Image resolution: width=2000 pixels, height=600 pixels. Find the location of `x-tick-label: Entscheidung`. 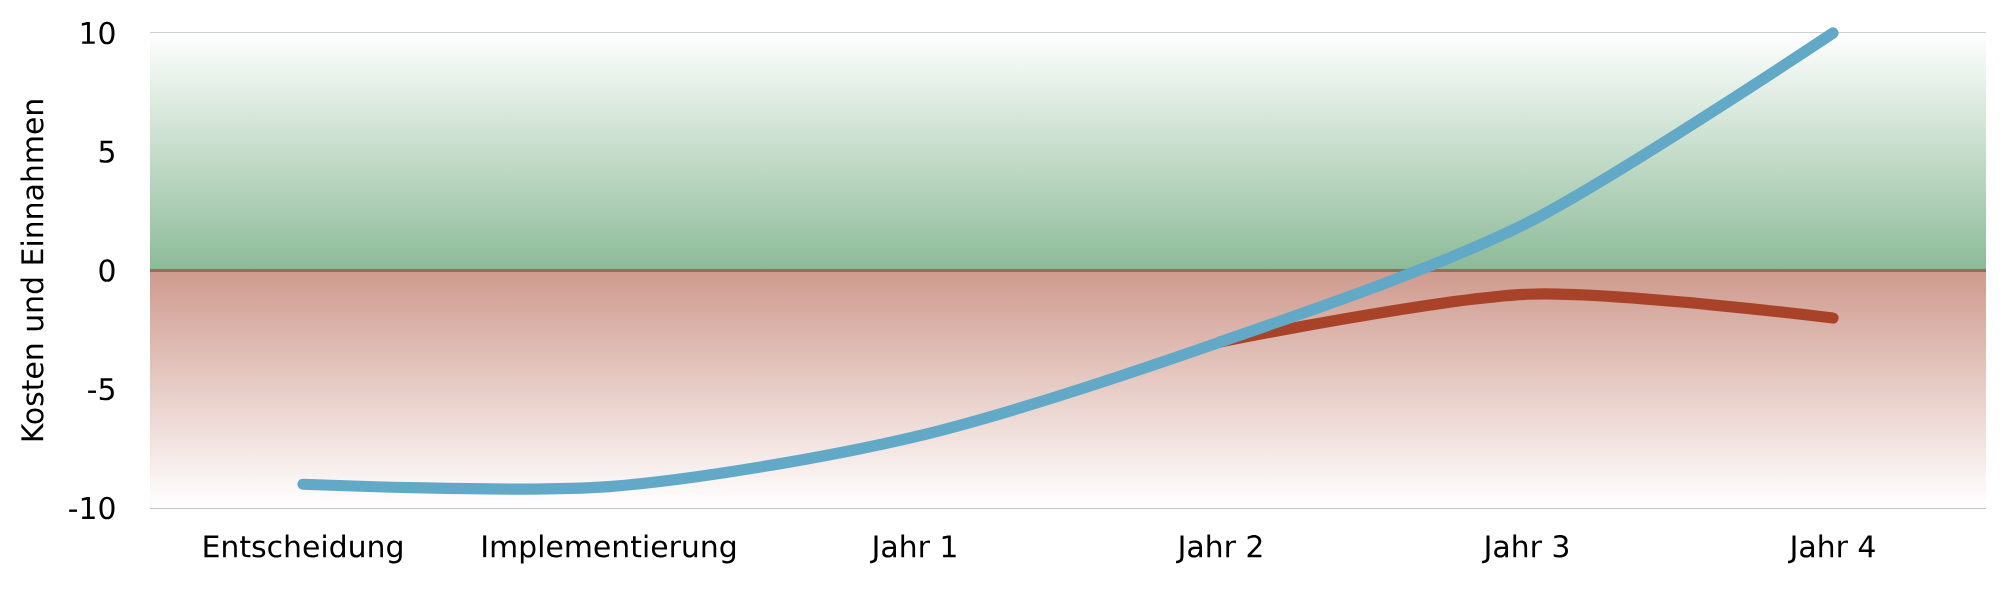

x-tick-label: Entscheidung is located at coordinates (303, 549).